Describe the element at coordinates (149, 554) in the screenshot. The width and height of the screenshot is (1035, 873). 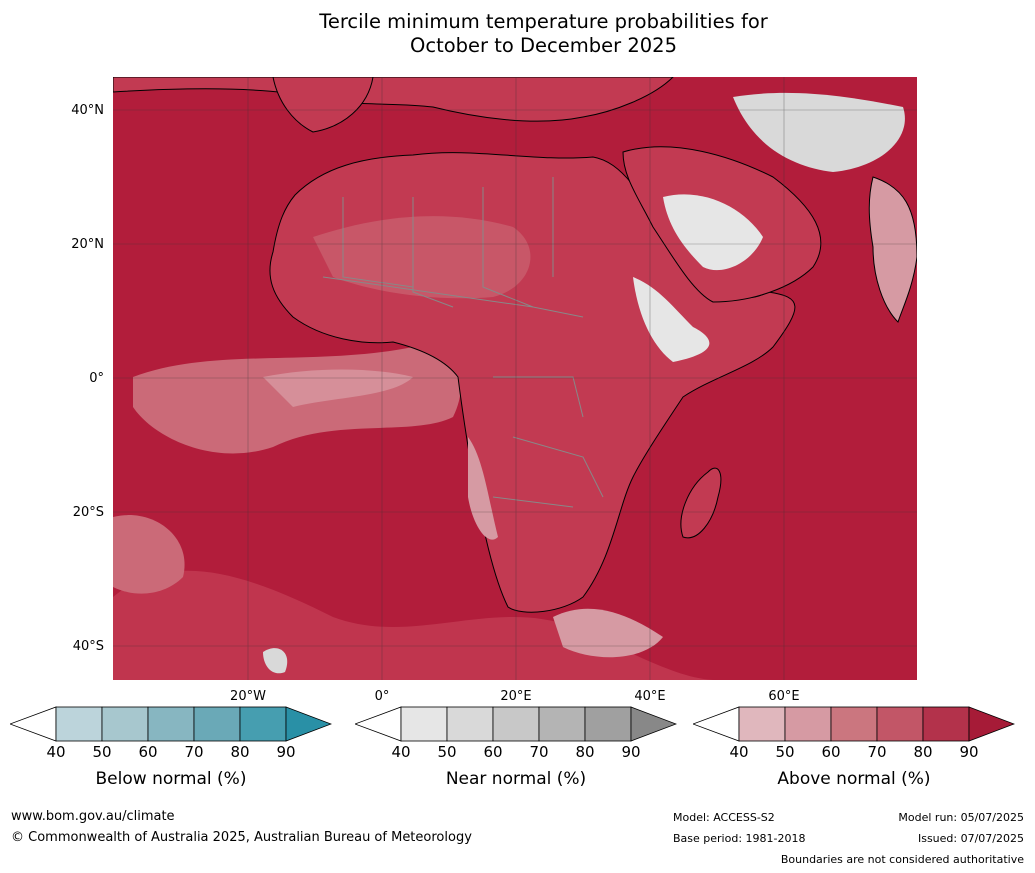
I see `ocean-light-patch-sw` at that location.